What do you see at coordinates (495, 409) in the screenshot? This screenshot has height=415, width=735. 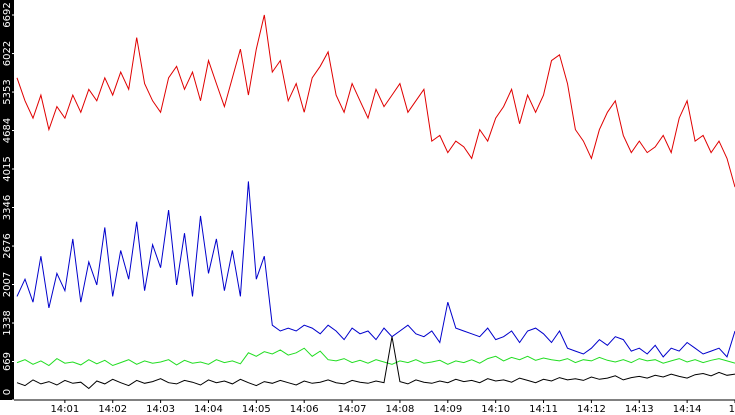 I see `x-tick-label: 14:10` at bounding box center [495, 409].